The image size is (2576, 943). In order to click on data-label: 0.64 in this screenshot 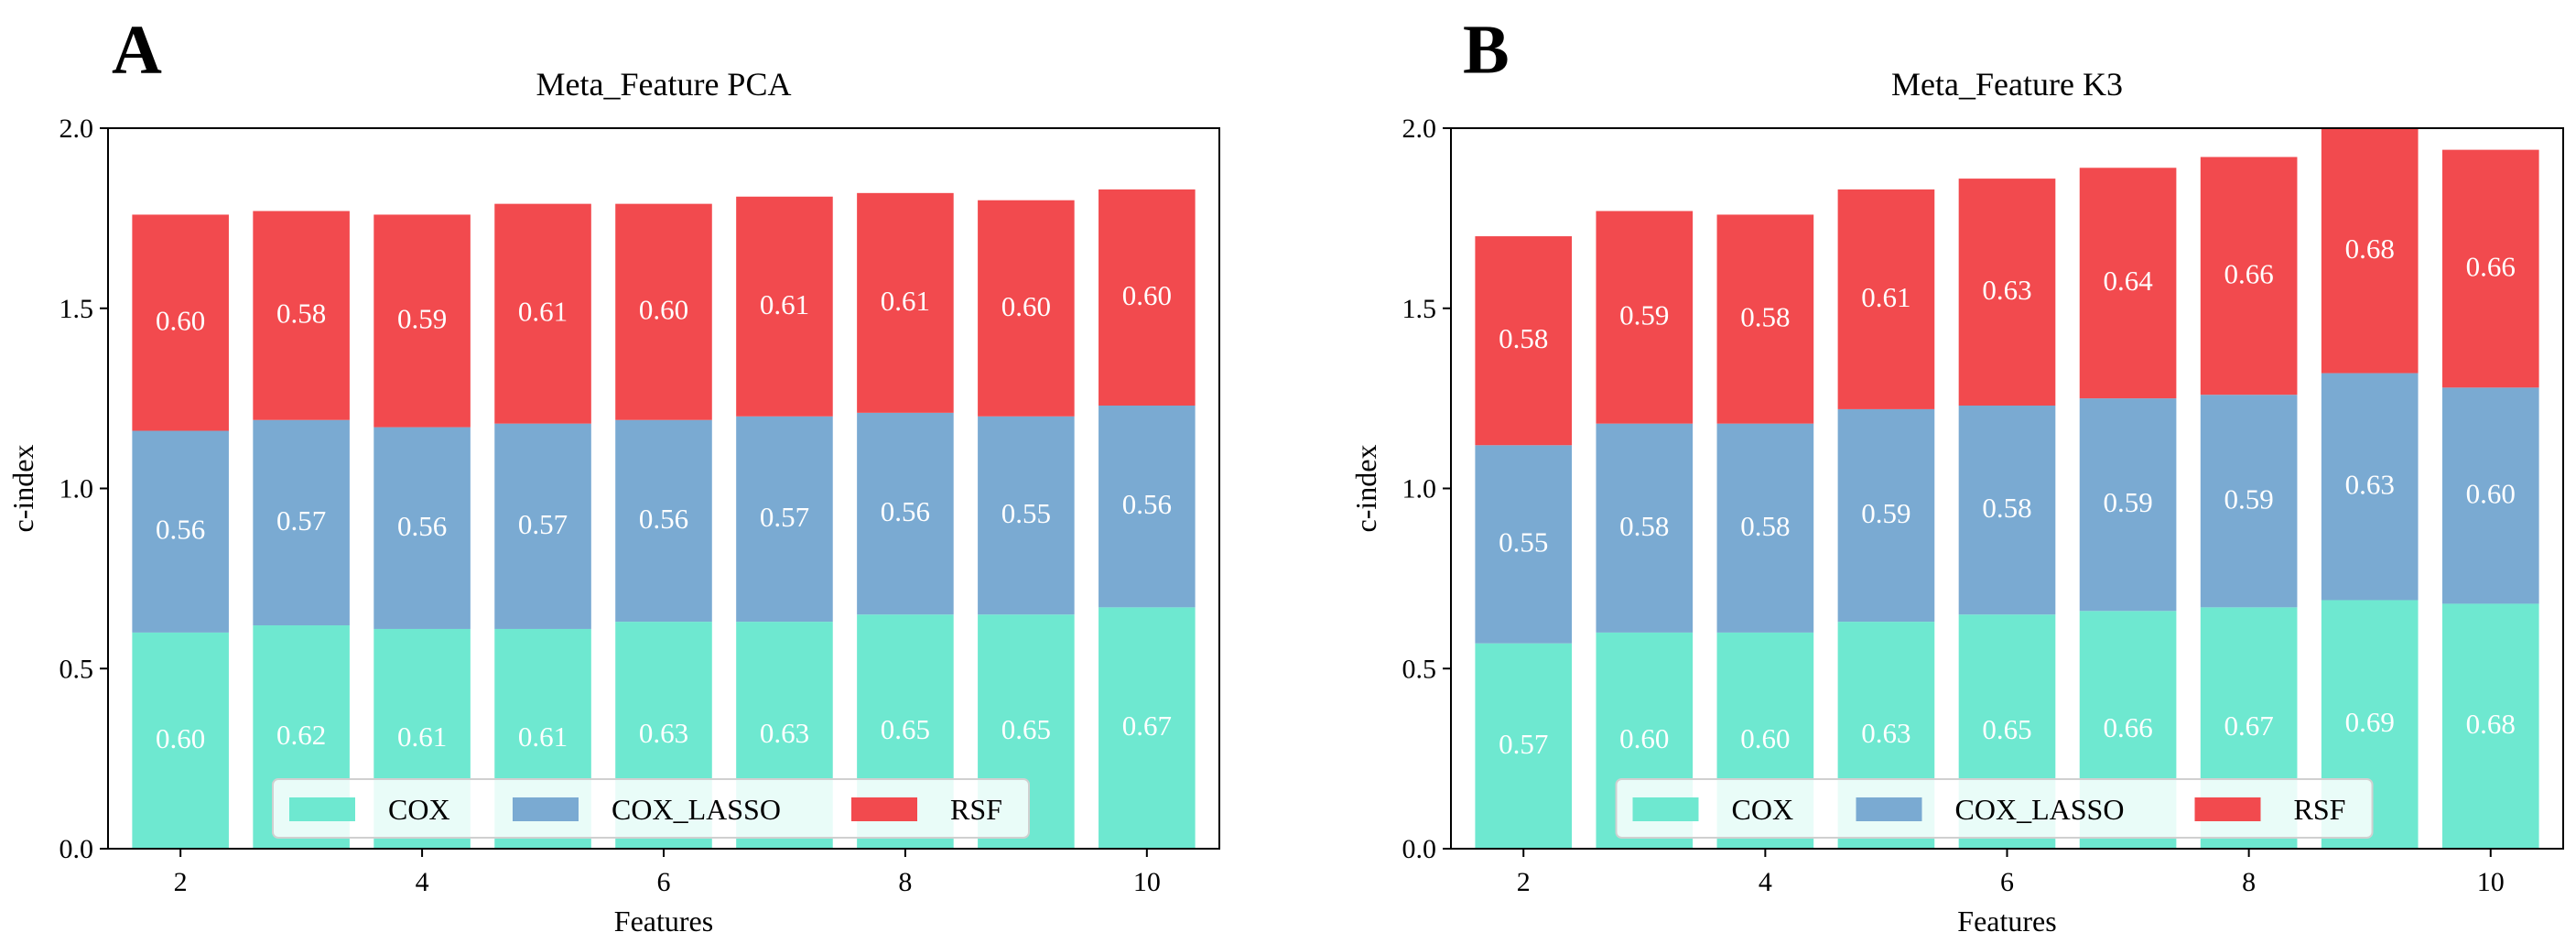, I will do `click(2128, 281)`.